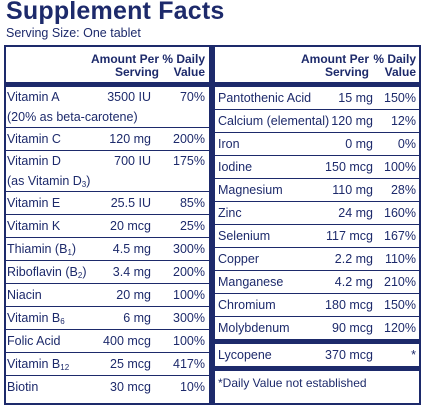 The height and width of the screenshot is (407, 425). Describe the element at coordinates (353, 259) in the screenshot. I see `nutrient-amount: 2.2 mg` at that location.